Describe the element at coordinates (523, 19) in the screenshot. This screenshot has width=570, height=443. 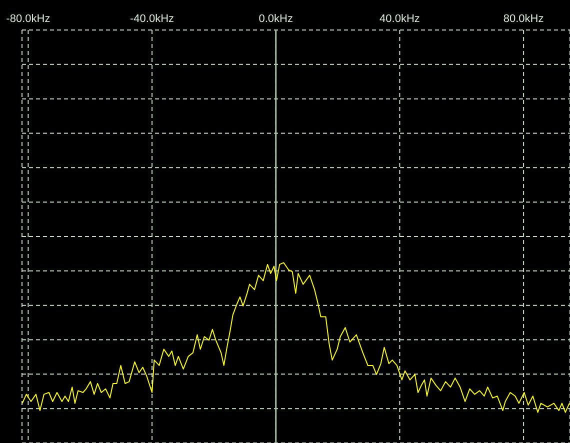
I see `x-tick-label: 80.0kHz` at that location.